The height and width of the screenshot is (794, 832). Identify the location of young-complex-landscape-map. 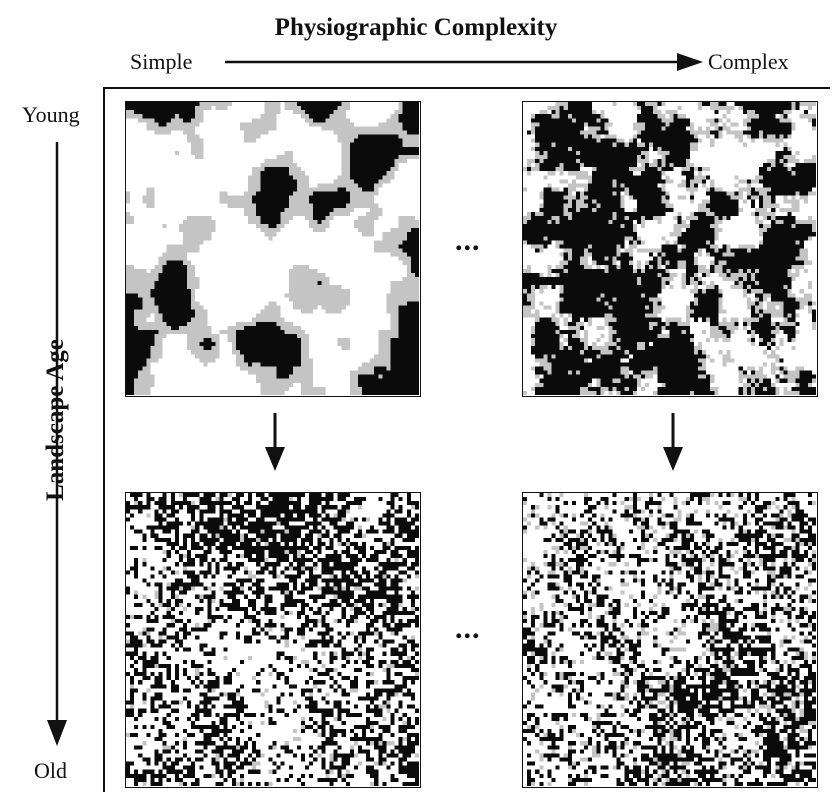
(670, 249).